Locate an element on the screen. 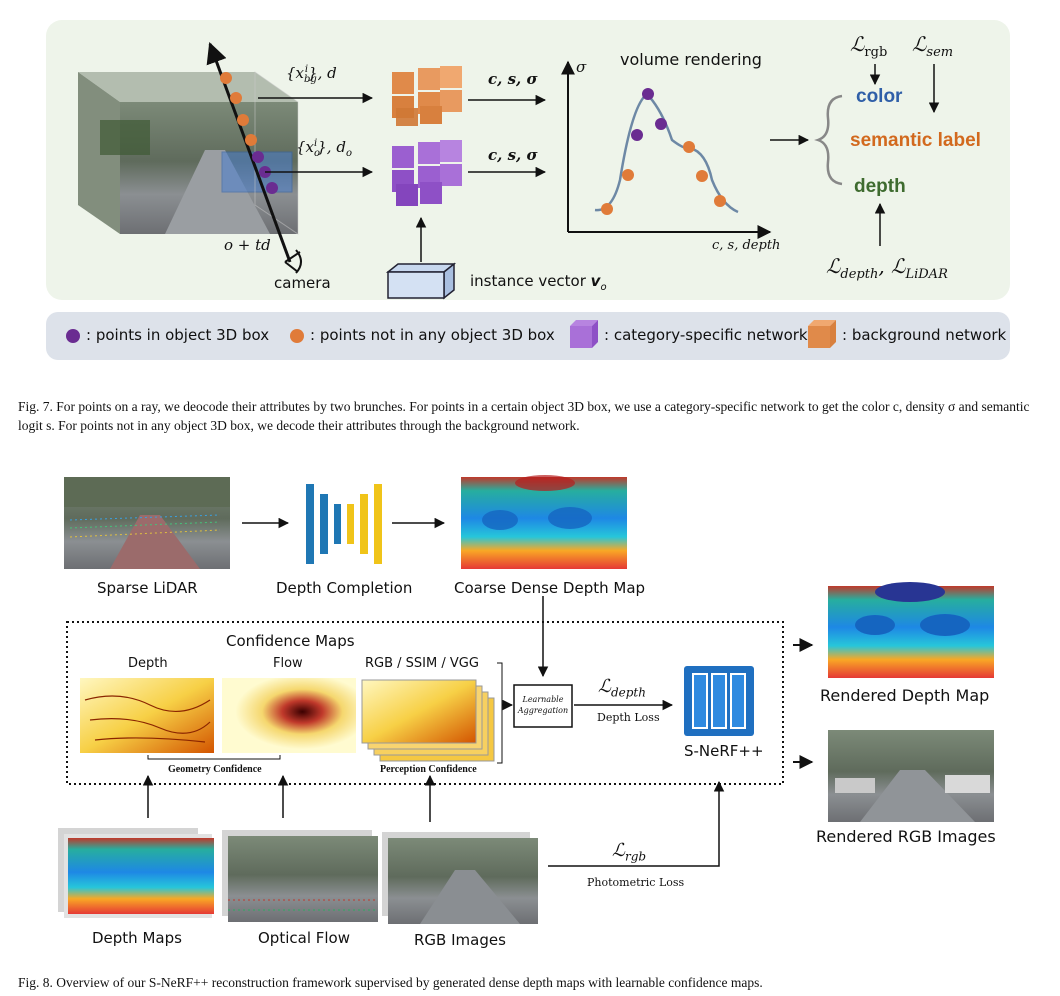 The image size is (1060, 996). fig7-legend-panel is located at coordinates (528, 336).